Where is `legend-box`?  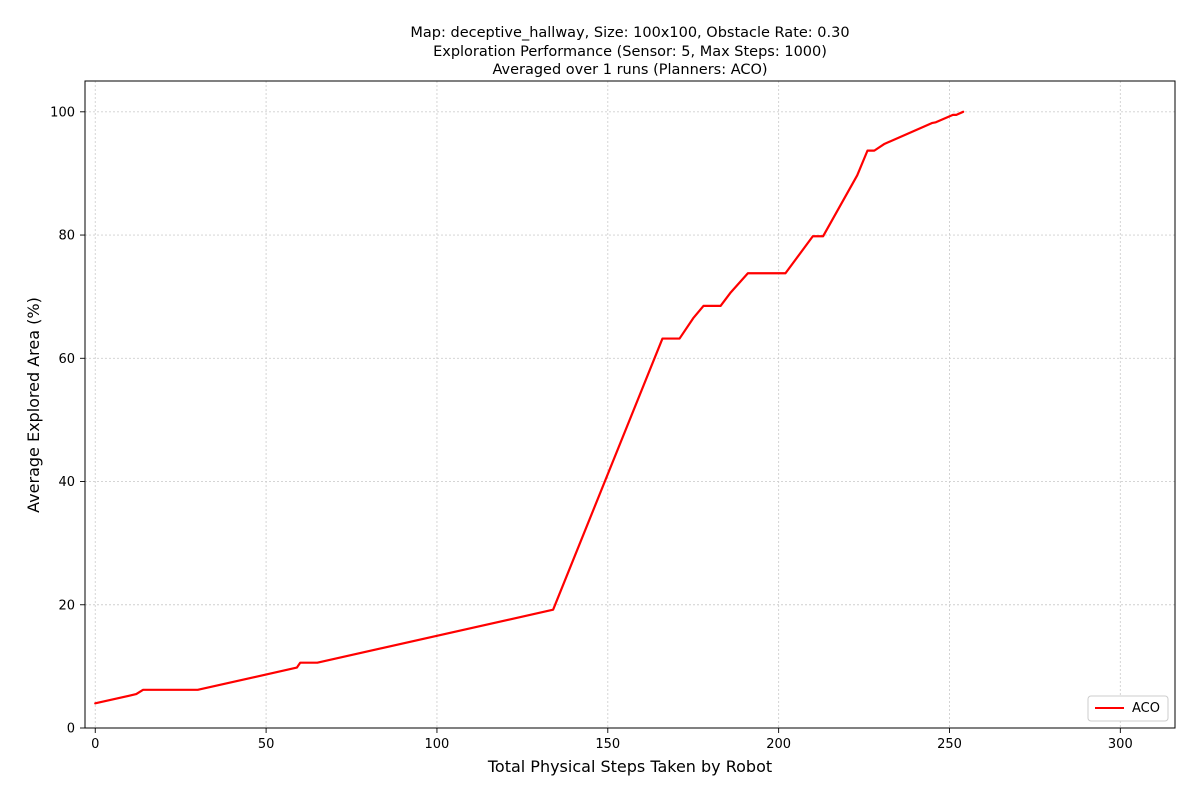
legend-box is located at coordinates (1128, 708).